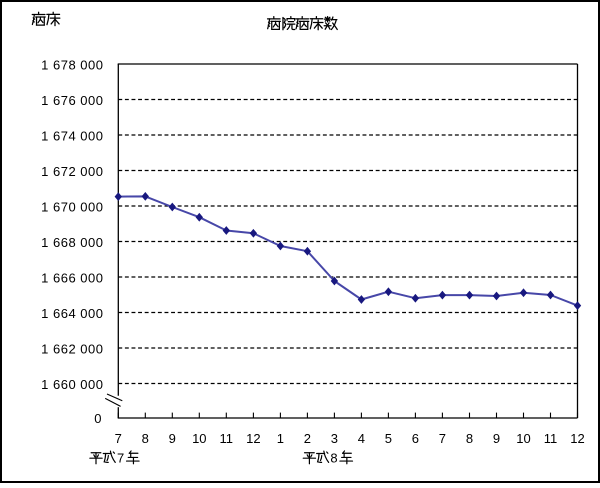  I want to click on svg-text: 4, so click(361, 438).